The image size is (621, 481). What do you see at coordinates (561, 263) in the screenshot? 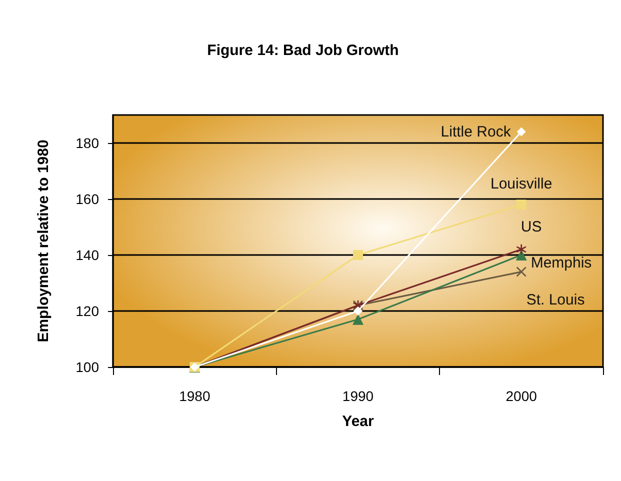
I see `series-label: Memphis` at bounding box center [561, 263].